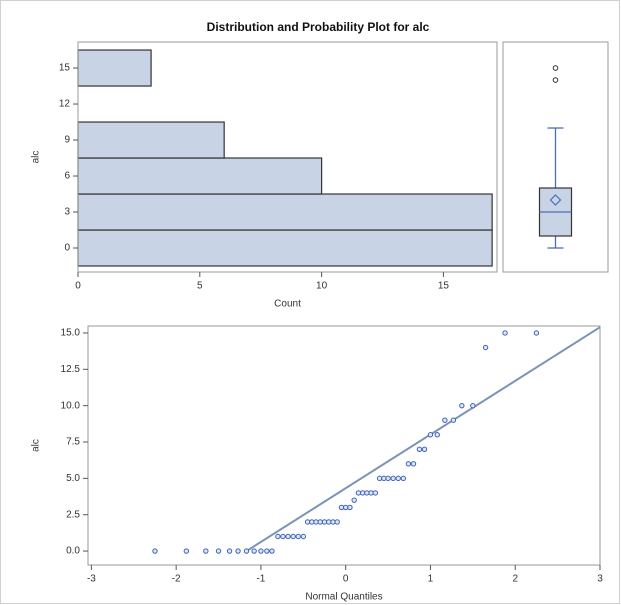 Image resolution: width=621 pixels, height=605 pixels. Describe the element at coordinates (73, 514) in the screenshot. I see `y-tick-label: 2.5` at that location.